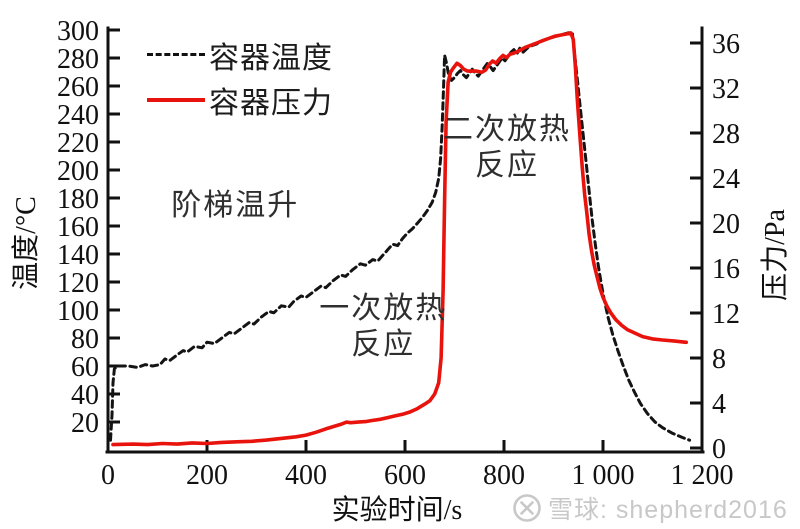  I want to click on annotation-second-exotherm: 二次放热 反应, so click(507, 148).